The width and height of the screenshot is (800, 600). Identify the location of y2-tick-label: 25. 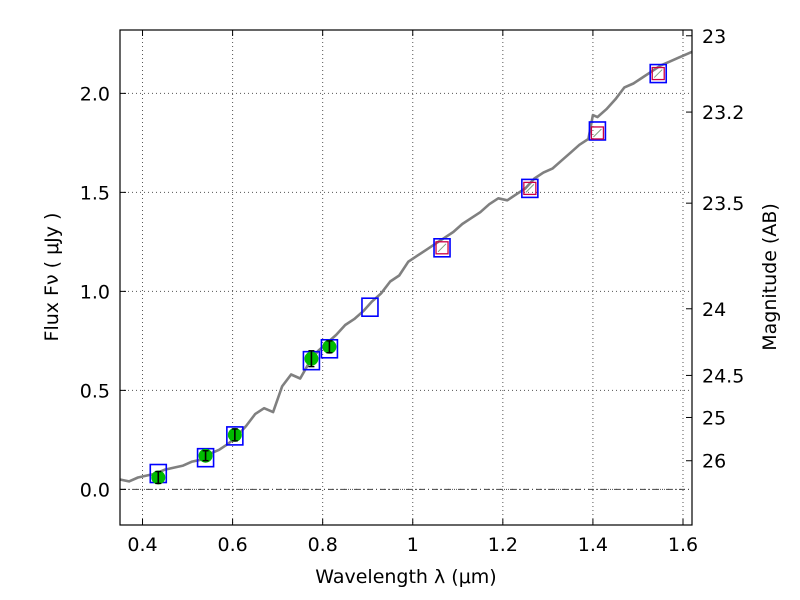
(714, 418).